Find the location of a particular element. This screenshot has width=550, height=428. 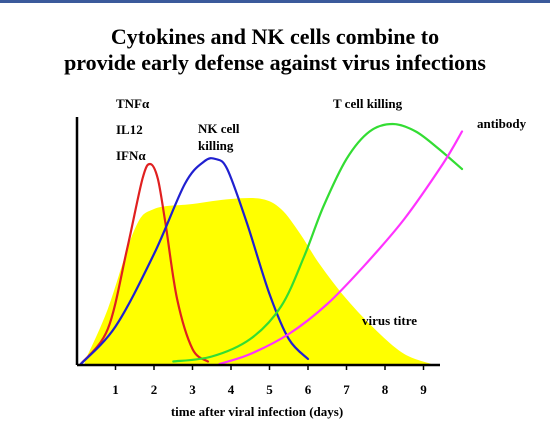

x-tick-label: 3 is located at coordinates (192, 389).